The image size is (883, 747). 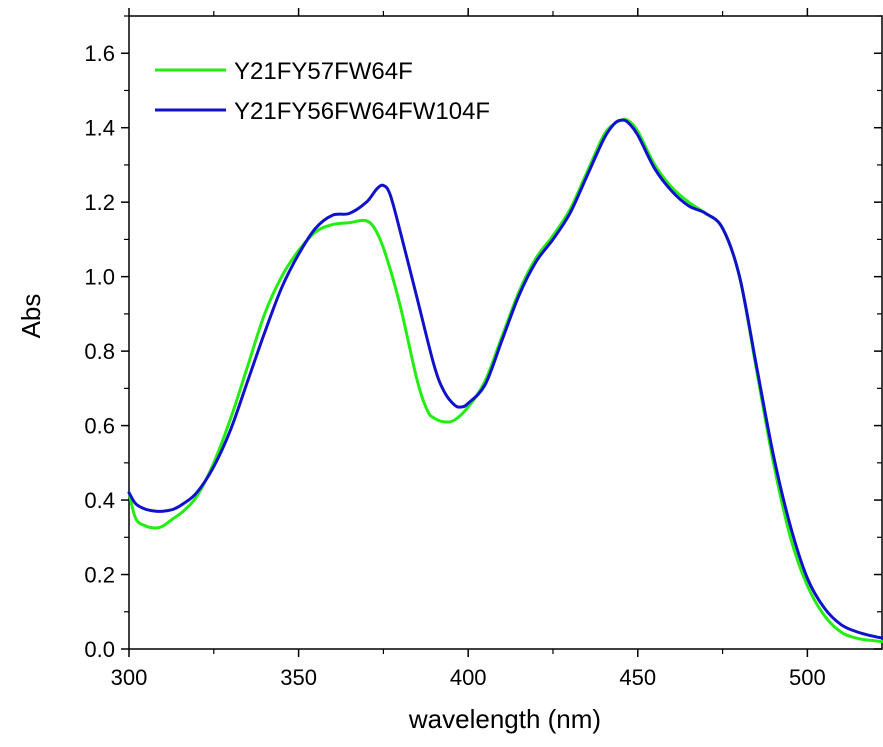 I want to click on legend-label-2: Y21FY56FW64FW104F, so click(x=362, y=111).